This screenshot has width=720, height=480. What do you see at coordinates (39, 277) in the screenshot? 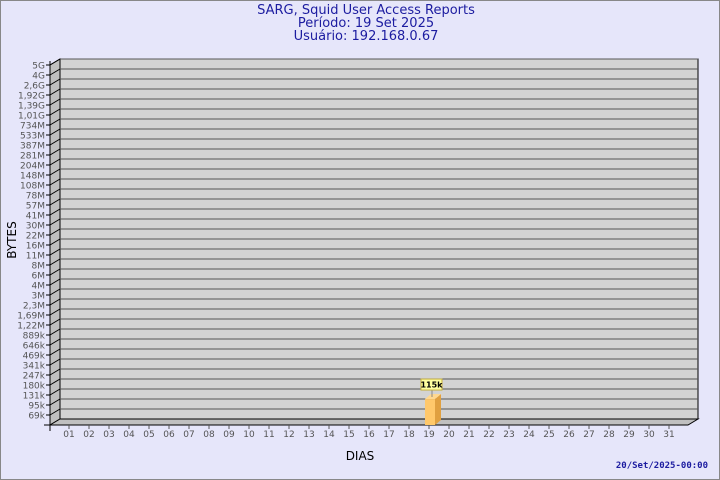
I see `y-tick-label: 6M` at bounding box center [39, 277].